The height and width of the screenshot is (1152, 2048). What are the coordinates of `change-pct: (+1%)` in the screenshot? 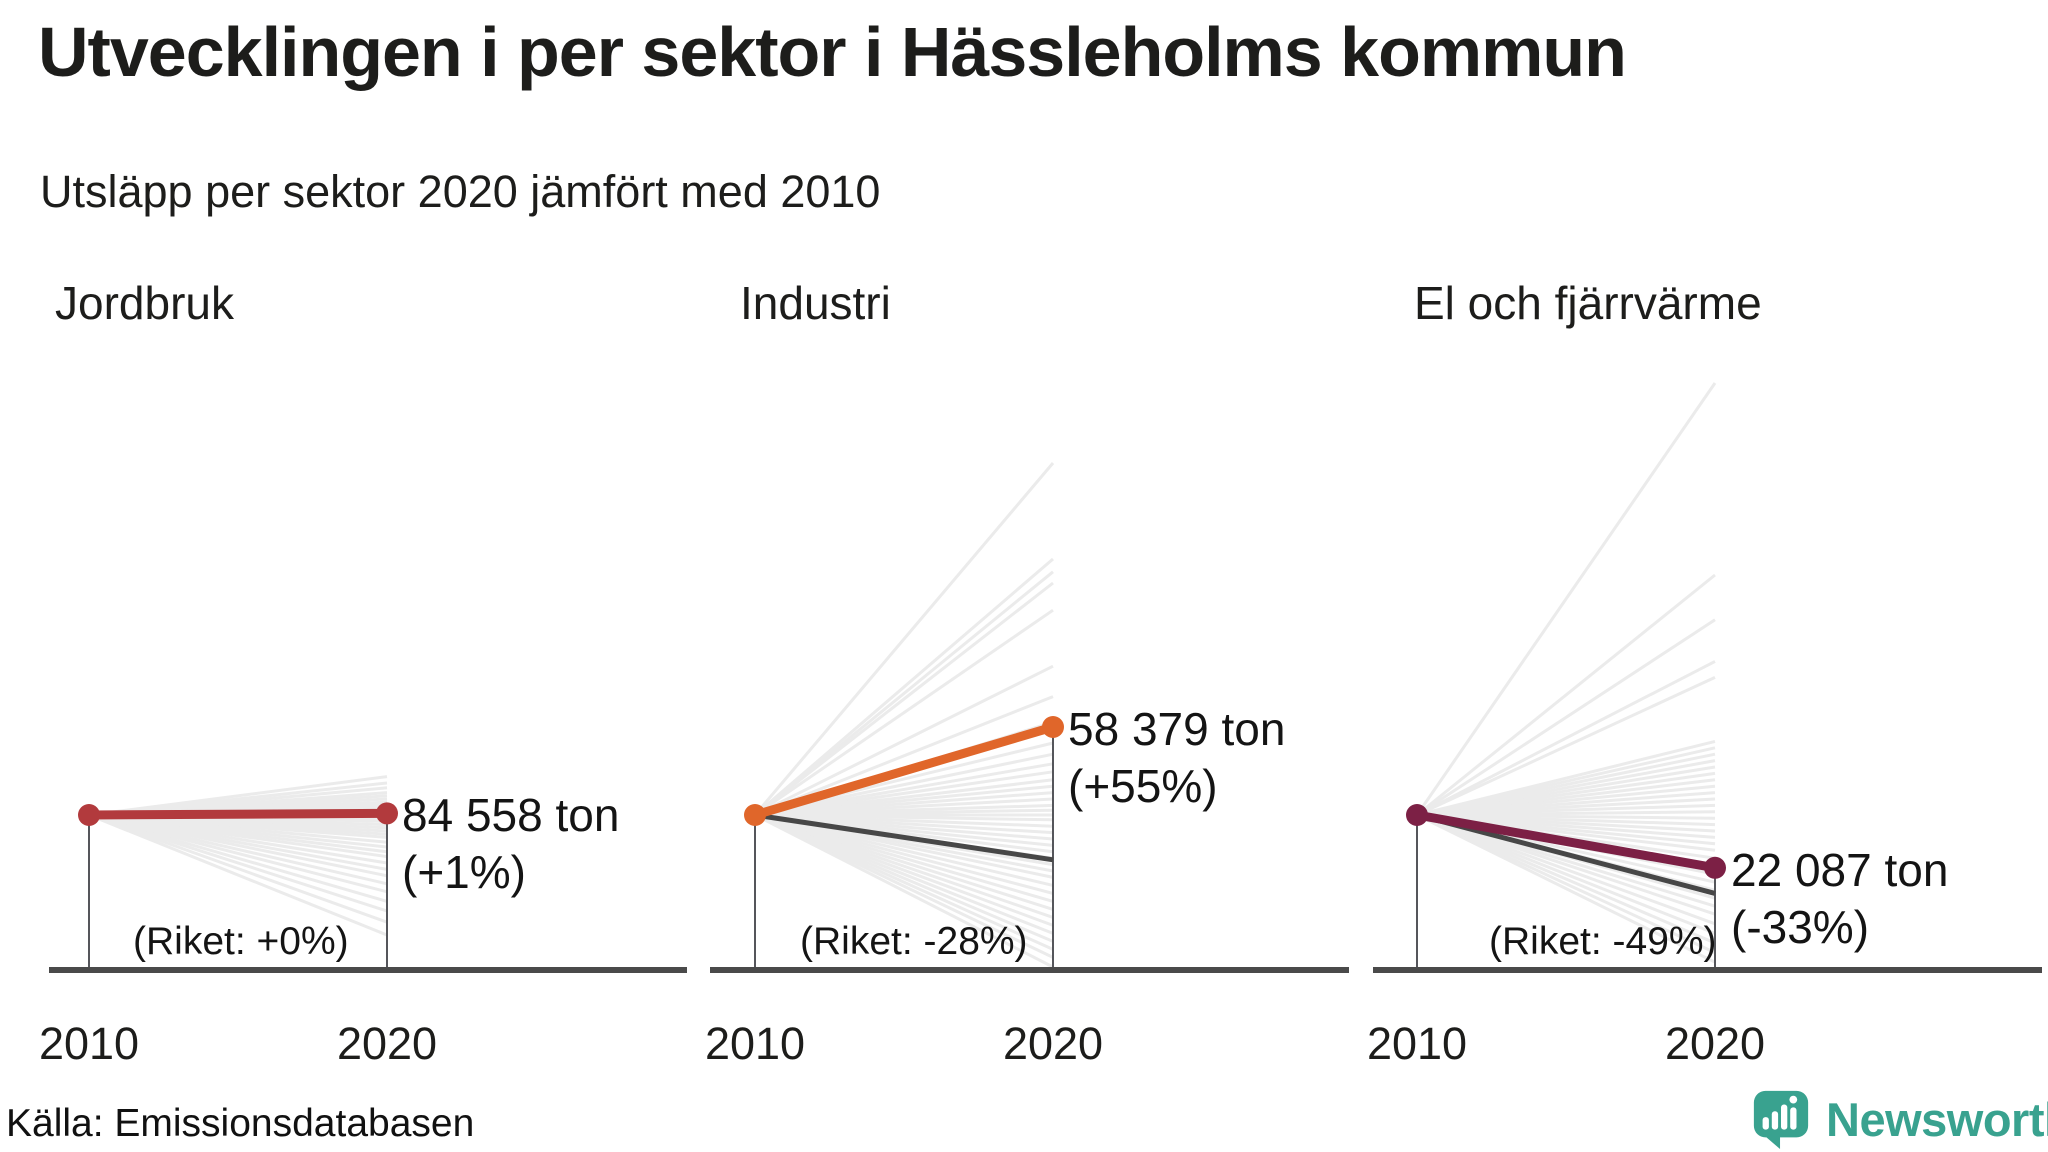 It's located at (464, 872).